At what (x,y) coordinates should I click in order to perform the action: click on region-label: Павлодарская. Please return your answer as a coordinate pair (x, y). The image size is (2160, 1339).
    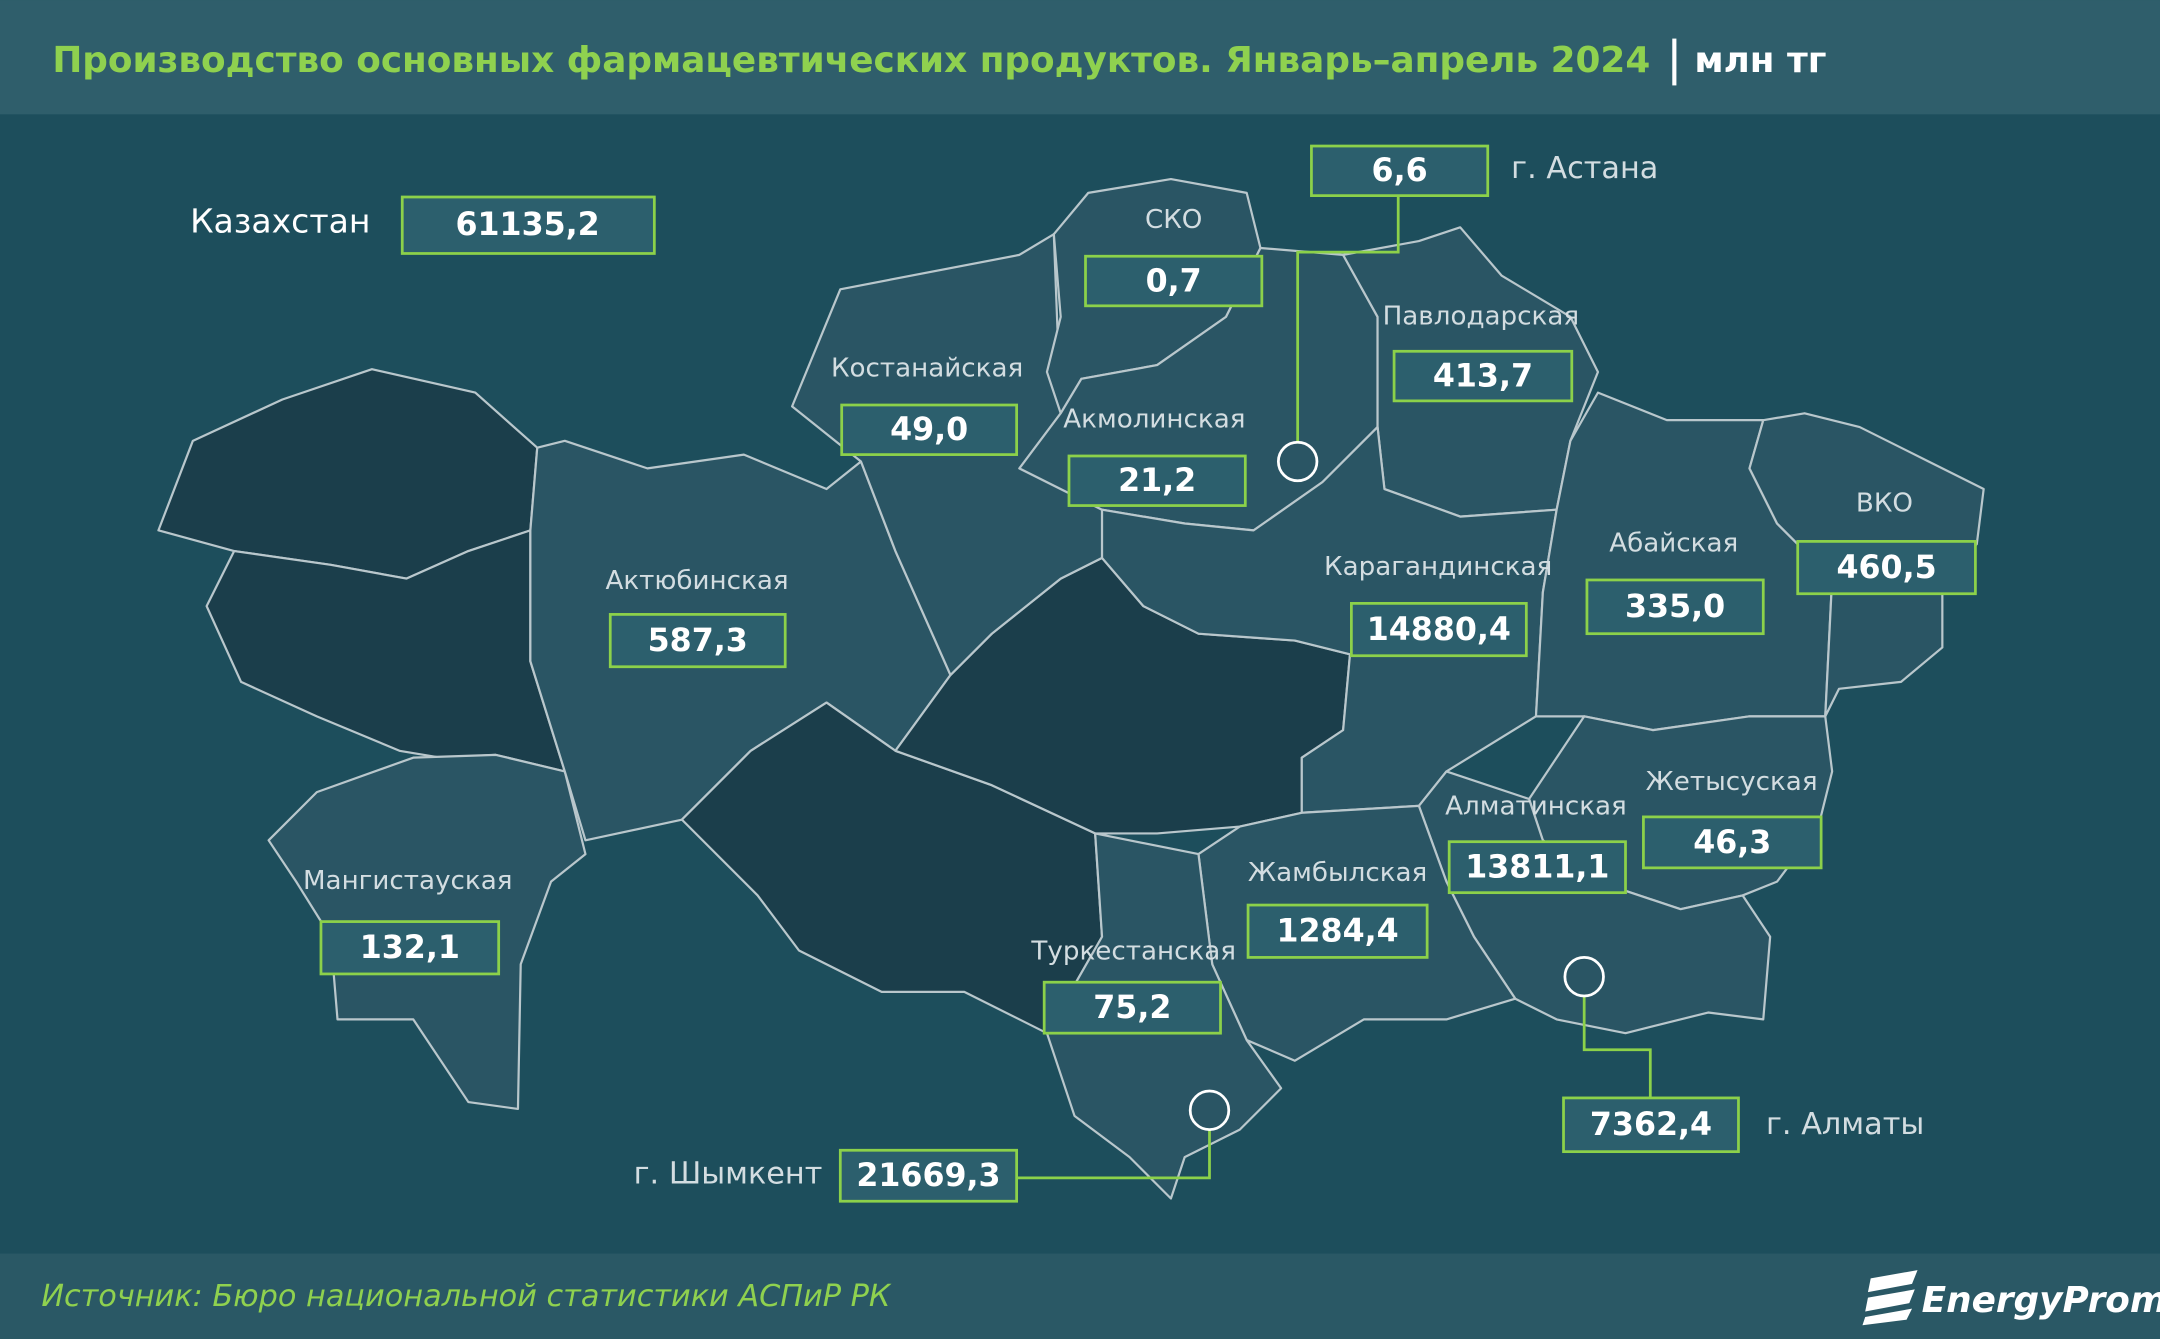
    Looking at the image, I should click on (1481, 316).